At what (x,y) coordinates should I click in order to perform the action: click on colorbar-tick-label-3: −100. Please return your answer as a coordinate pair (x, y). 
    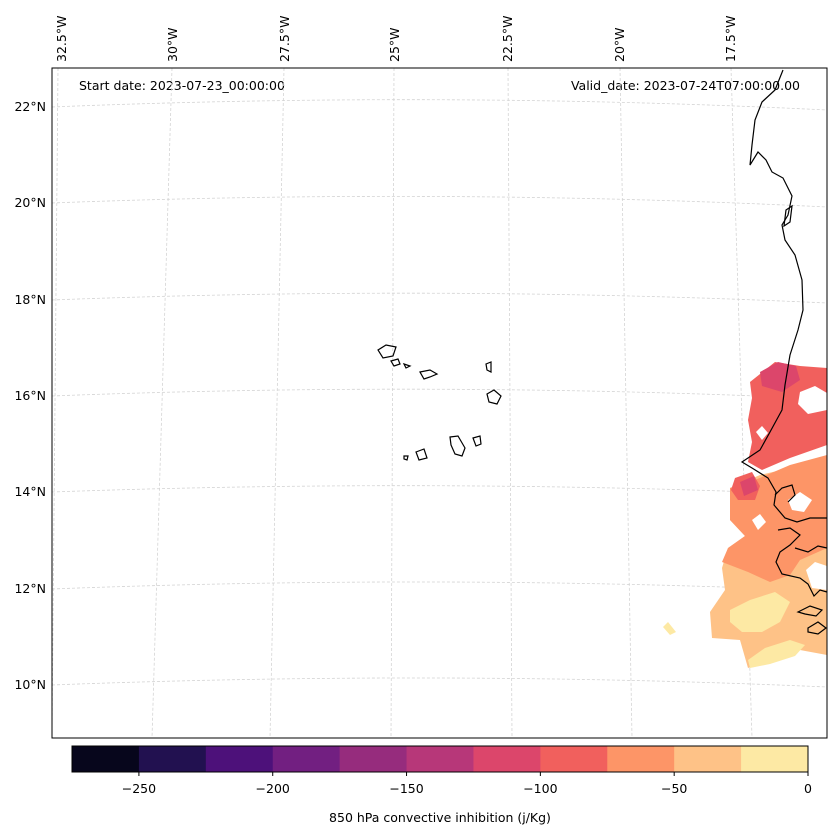
    Looking at the image, I should click on (540, 788).